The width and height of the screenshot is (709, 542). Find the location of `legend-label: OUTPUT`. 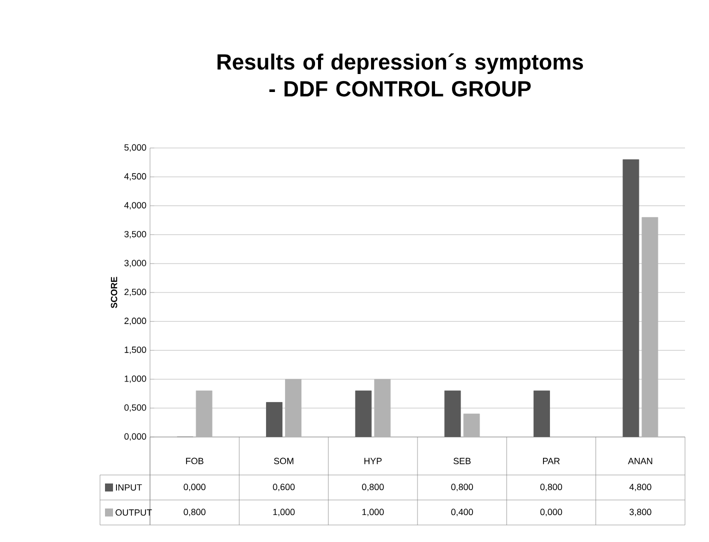

legend-label: OUTPUT is located at coordinates (134, 512).